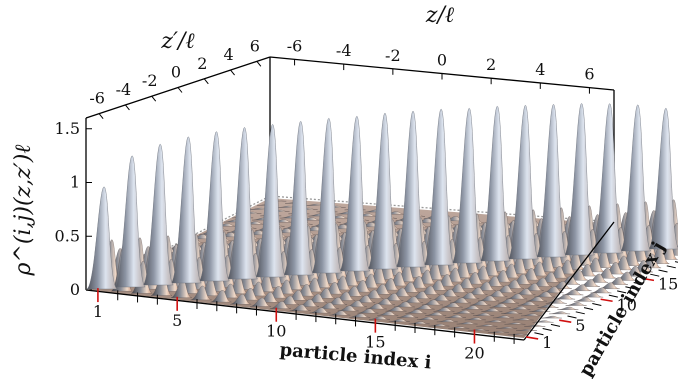 The width and height of the screenshot is (678, 379). What do you see at coordinates (440, 15) in the screenshot?
I see `top-axis-title: z/ℓ` at bounding box center [440, 15].